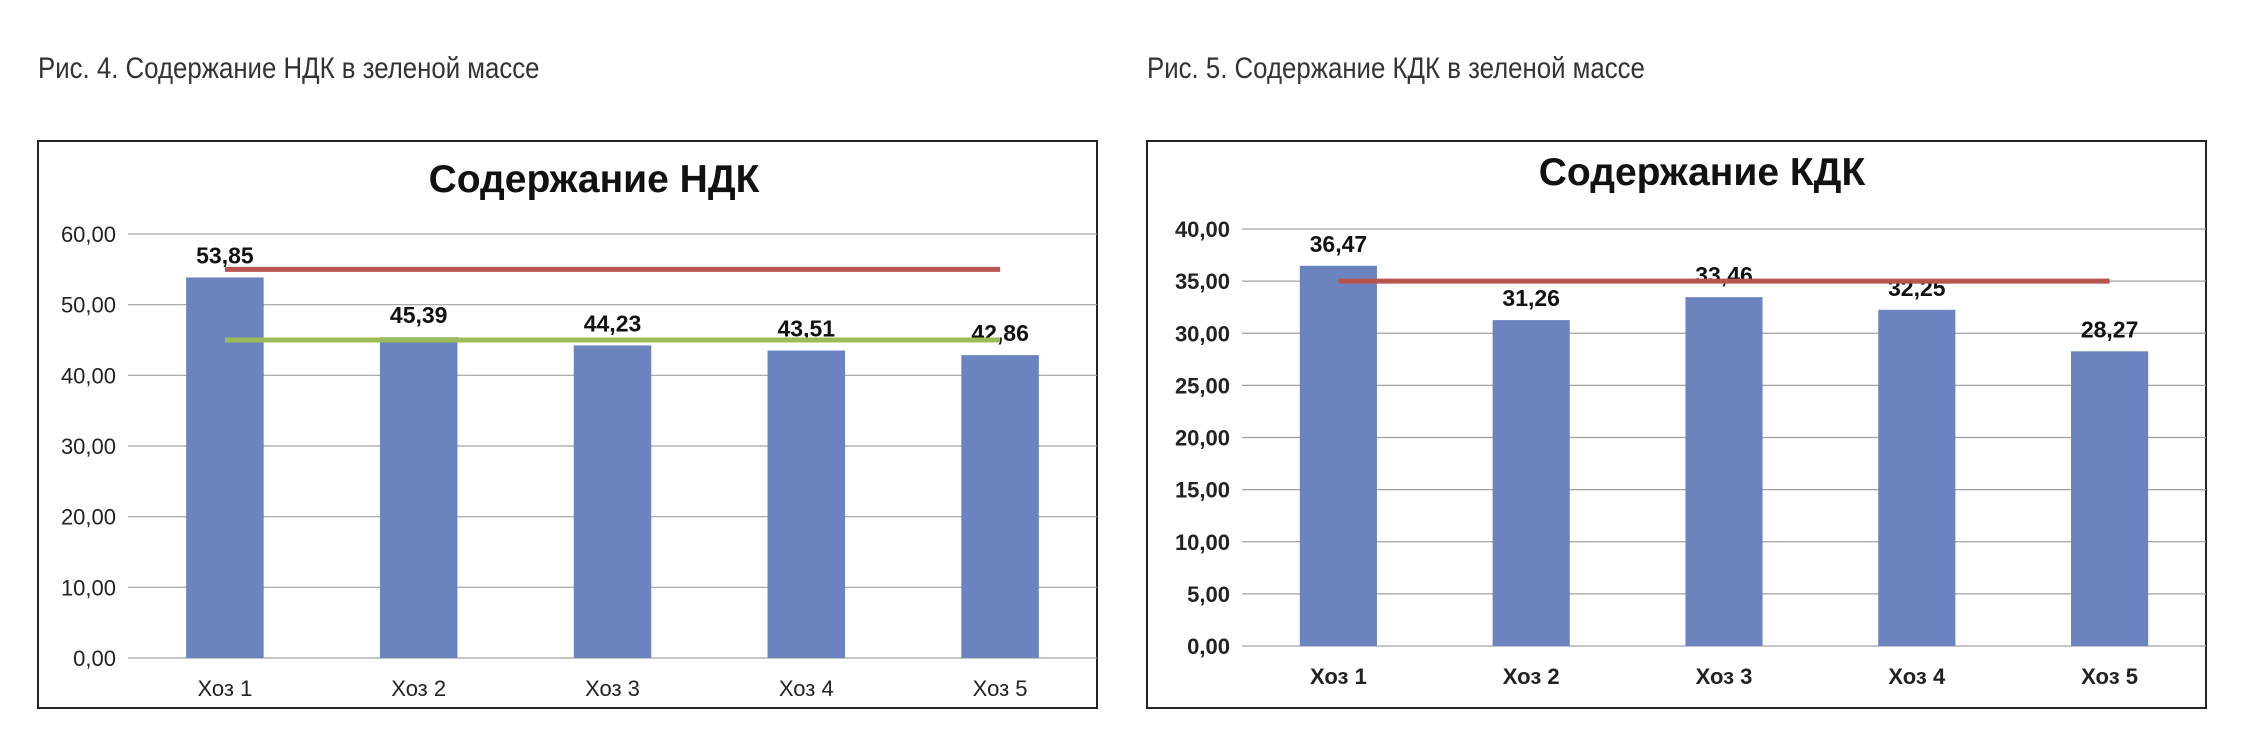  I want to click on y-tick-label: 60,00, so click(88, 234).